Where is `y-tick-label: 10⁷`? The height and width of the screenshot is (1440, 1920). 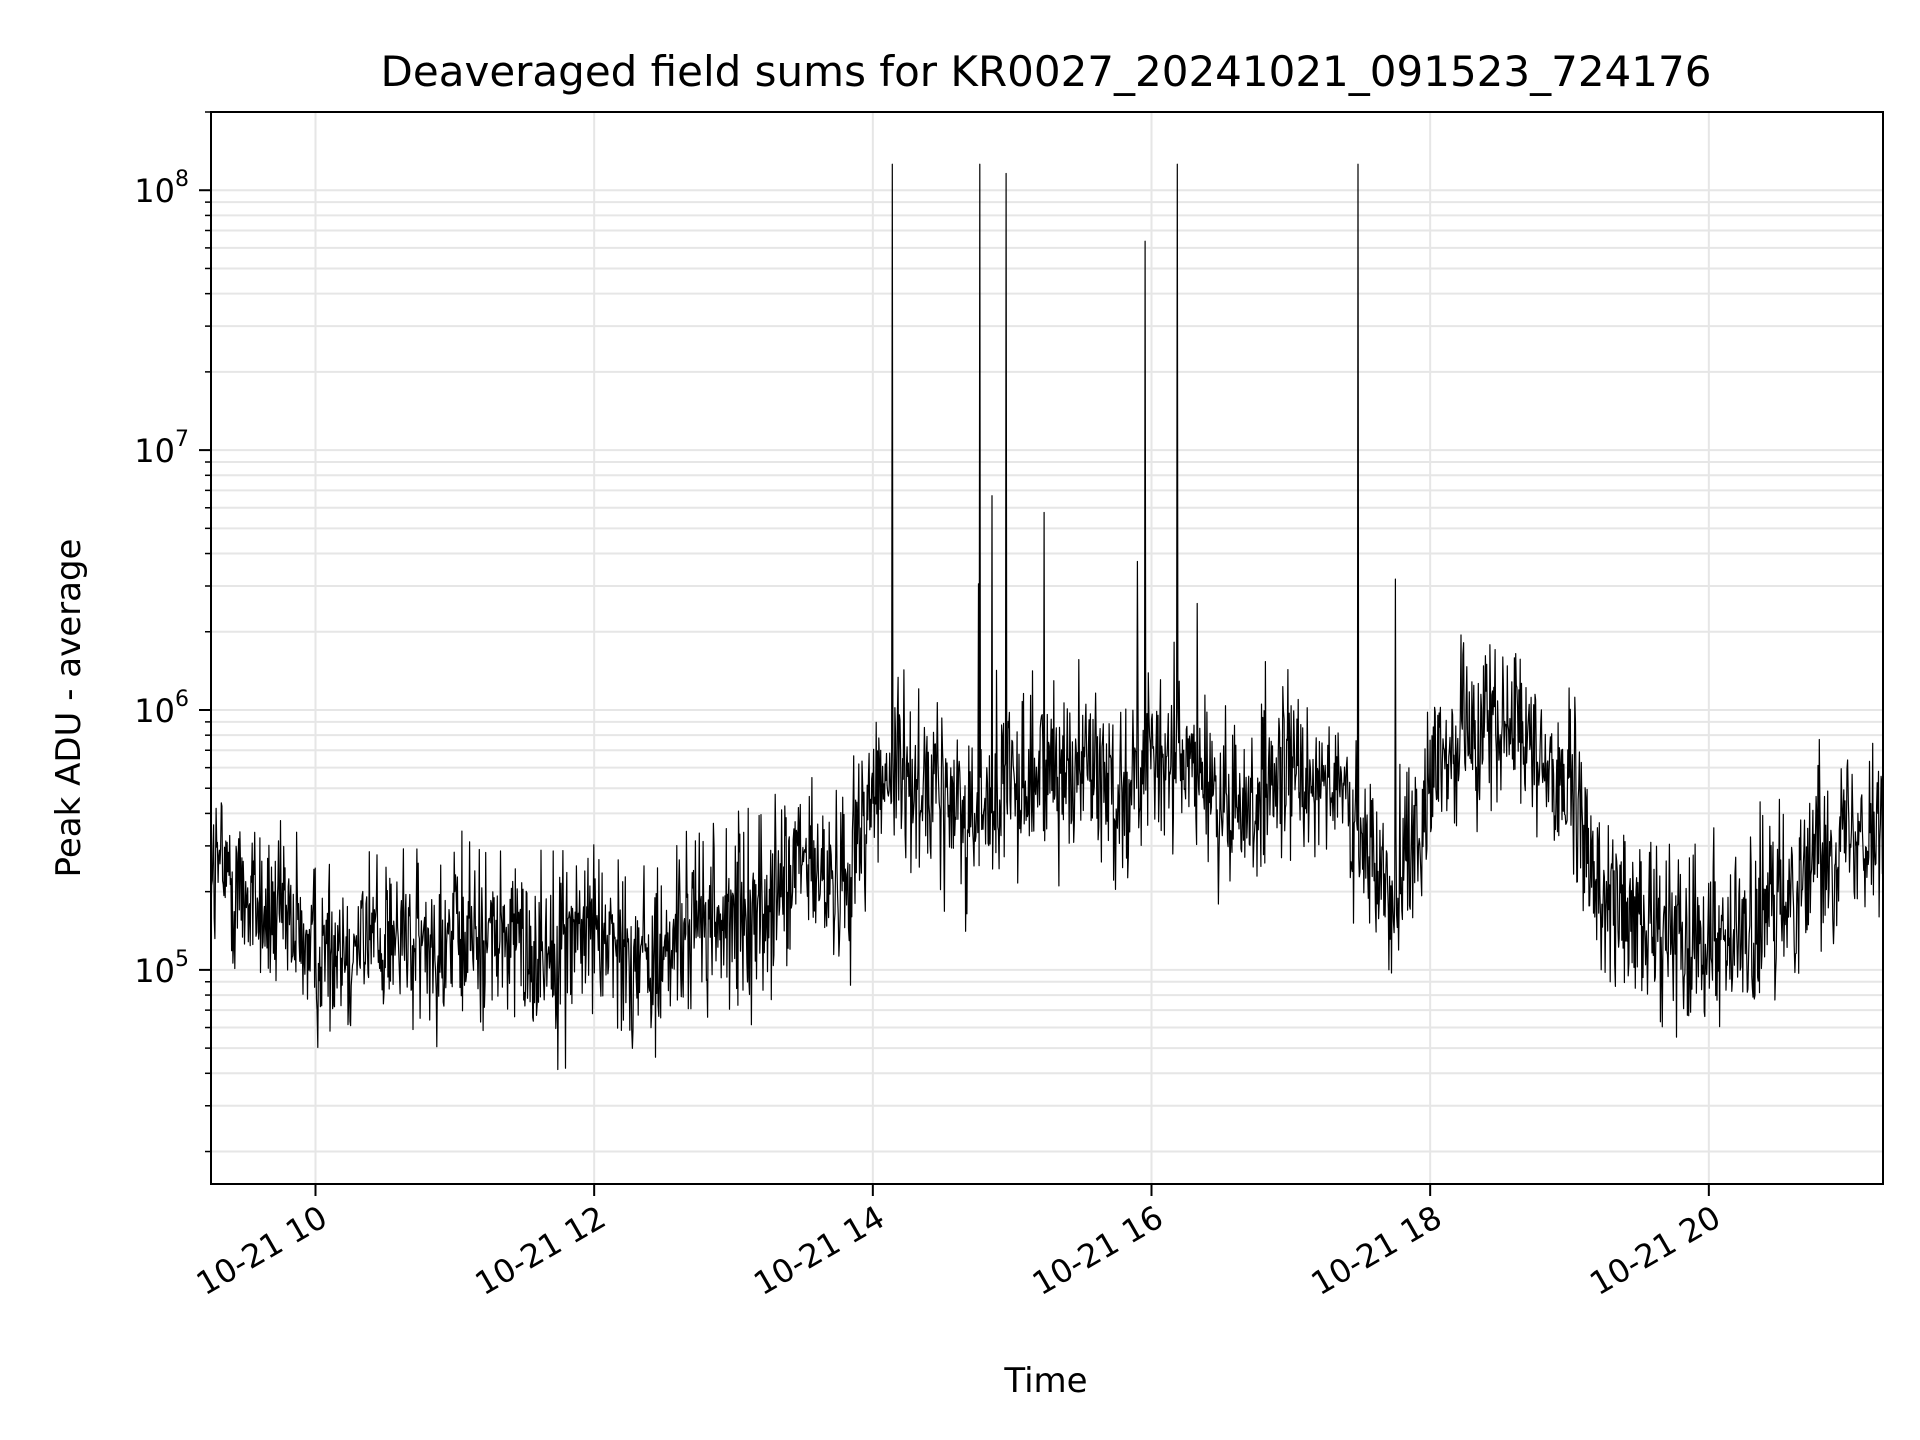
y-tick-label: 10⁷ is located at coordinates (161, 448).